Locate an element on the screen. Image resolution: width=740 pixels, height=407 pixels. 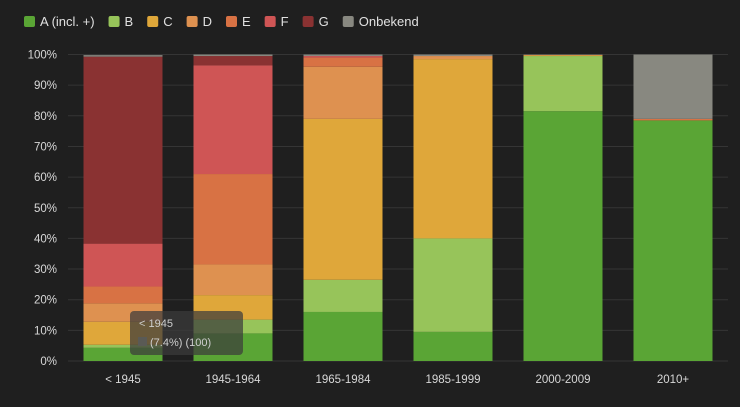
tooltip-title: < 1945 is located at coordinates (156, 324).